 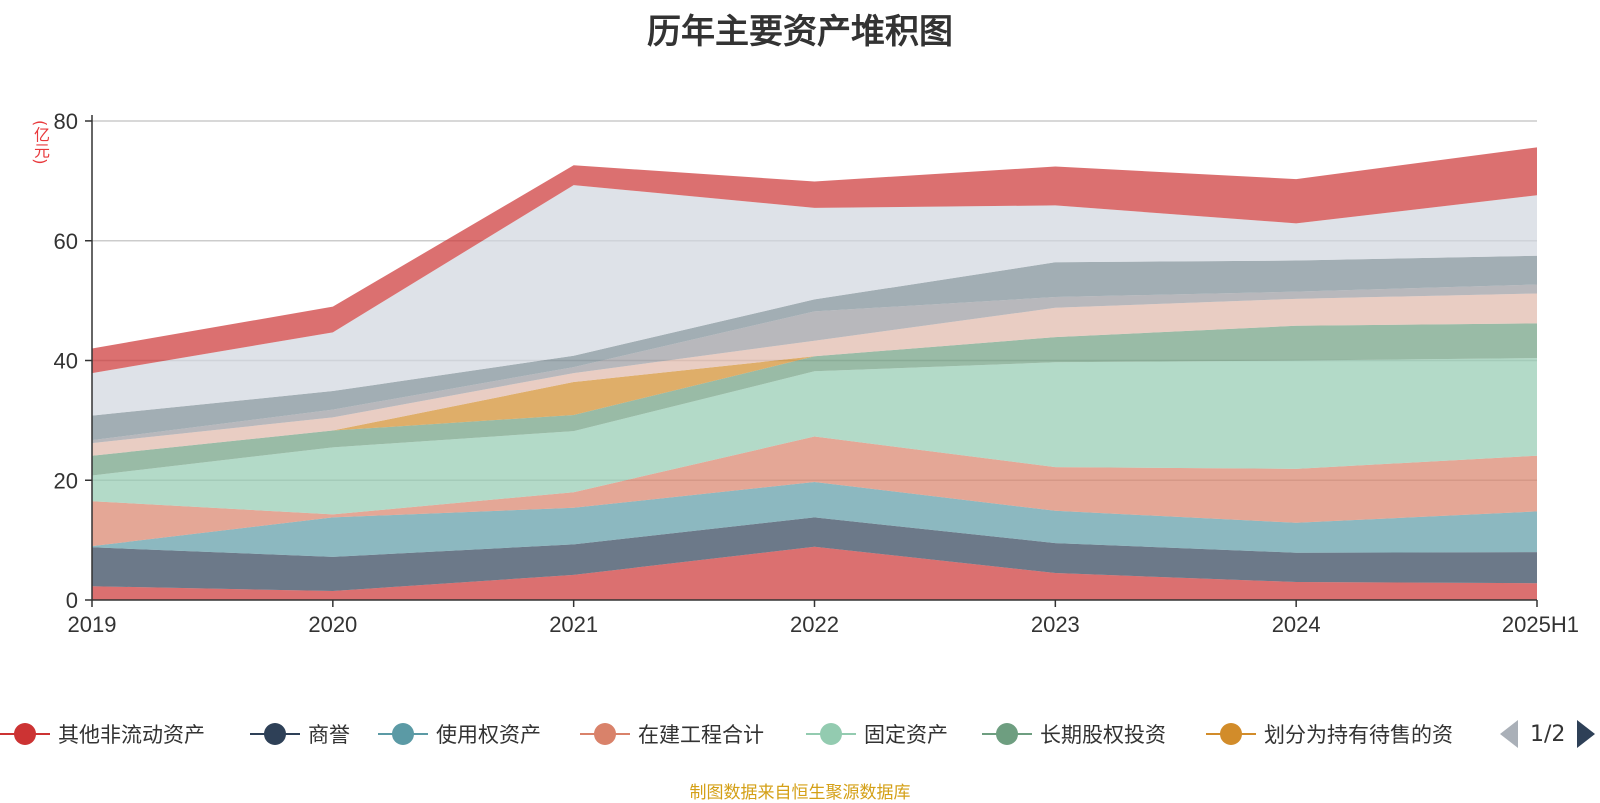 I want to click on x-tick-label-1: 2020, so click(x=332, y=624).